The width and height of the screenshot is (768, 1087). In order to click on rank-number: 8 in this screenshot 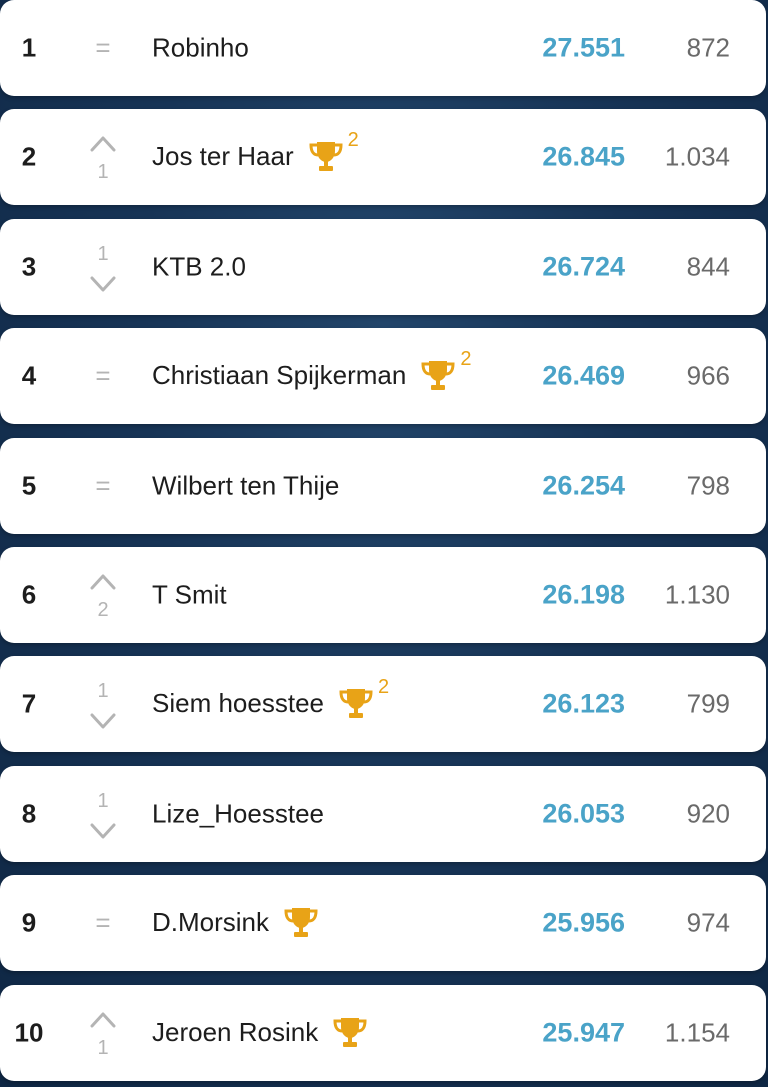, I will do `click(29, 813)`.